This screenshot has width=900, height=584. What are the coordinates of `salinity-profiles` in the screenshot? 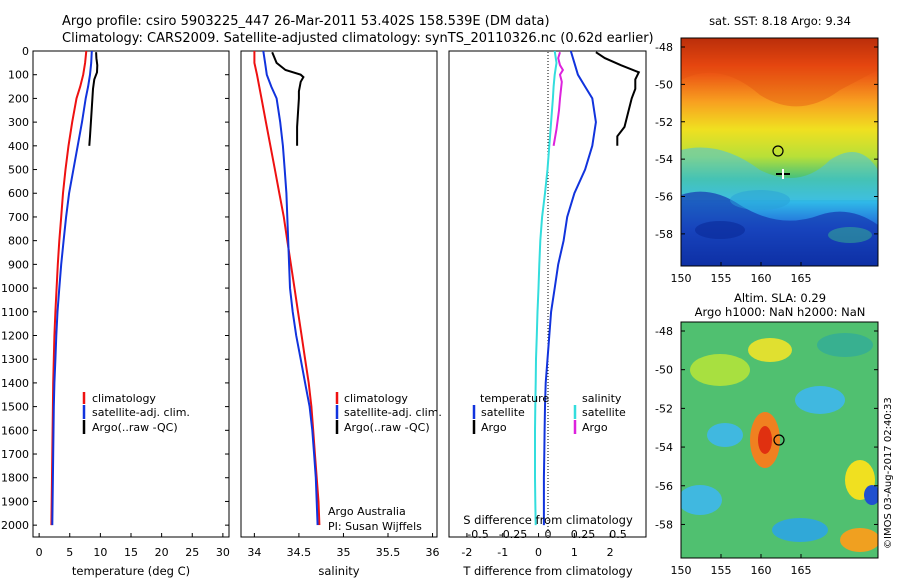 It's located at (287, 288).